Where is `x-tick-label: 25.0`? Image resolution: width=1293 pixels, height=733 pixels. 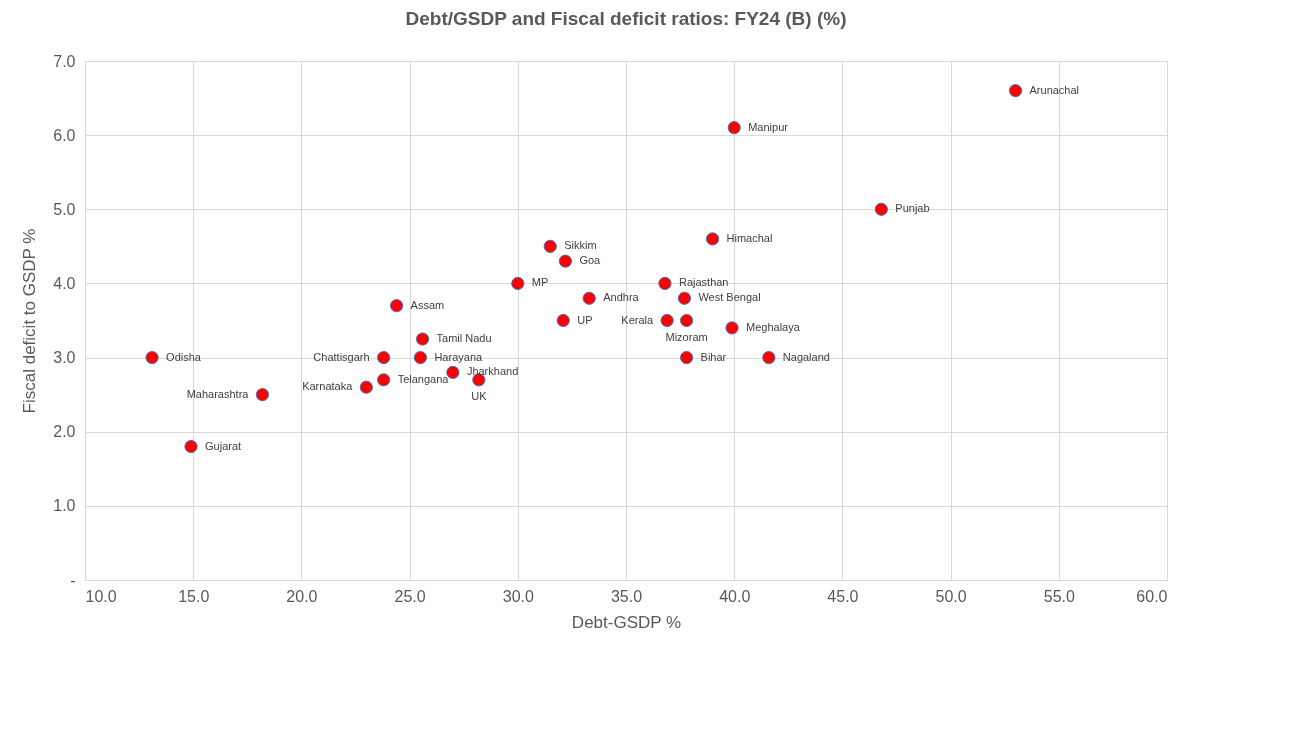
x-tick-label: 25.0 is located at coordinates (410, 596).